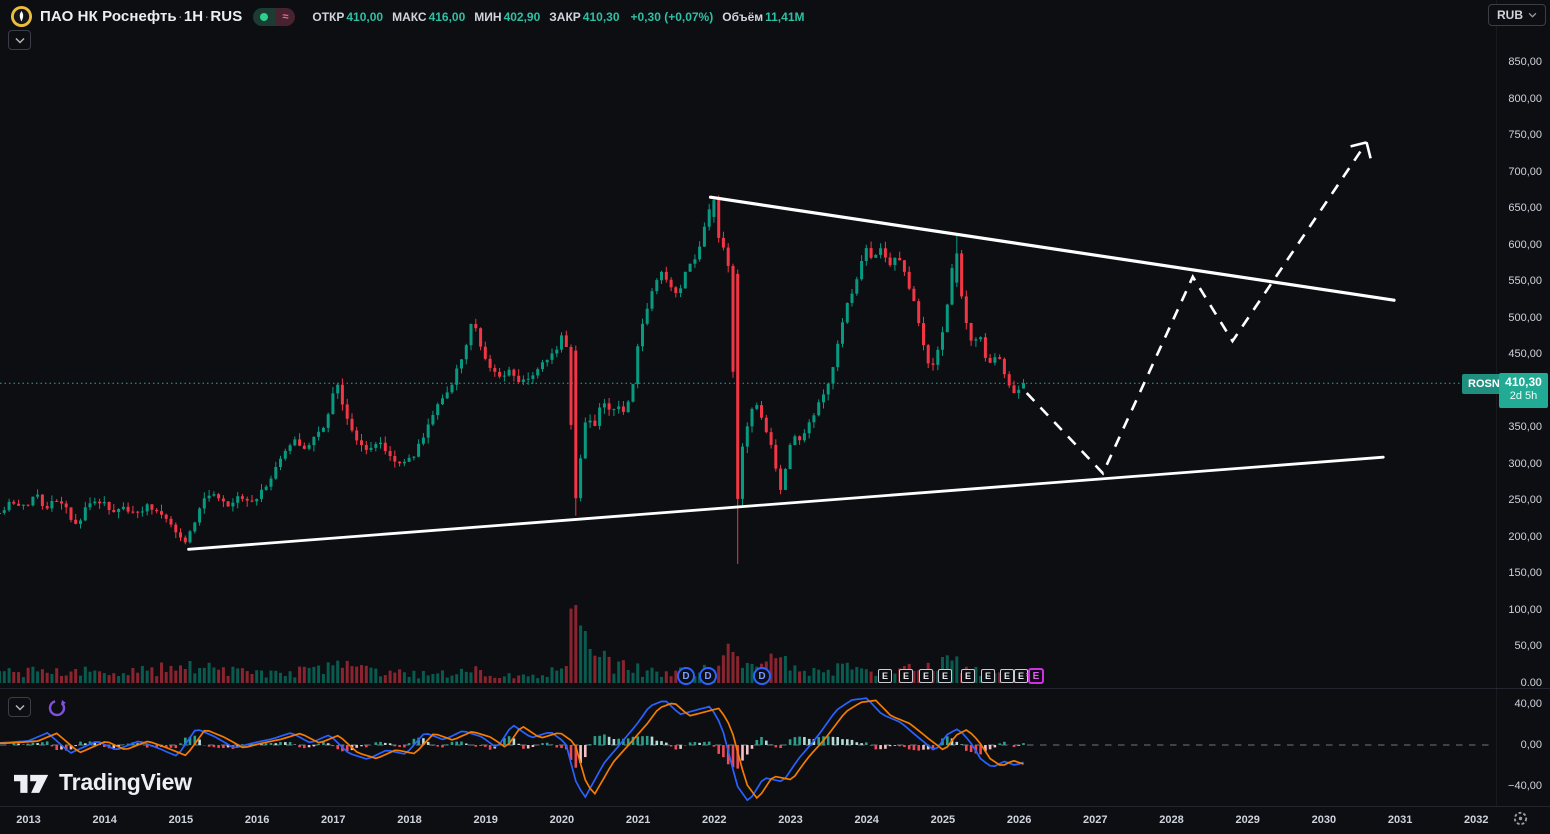 This screenshot has height=834, width=1550. I want to click on price-axis-label: 750,00, so click(1525, 135).